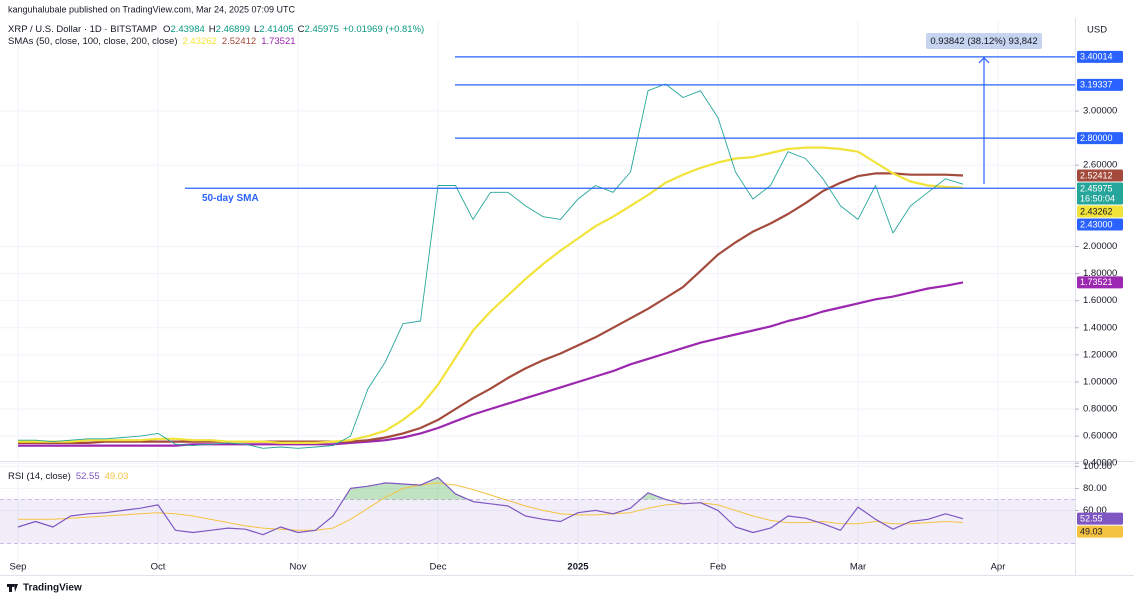 This screenshot has width=1134, height=600. Describe the element at coordinates (1096, 57) in the screenshot. I see `level-label: 3.40014` at that location.